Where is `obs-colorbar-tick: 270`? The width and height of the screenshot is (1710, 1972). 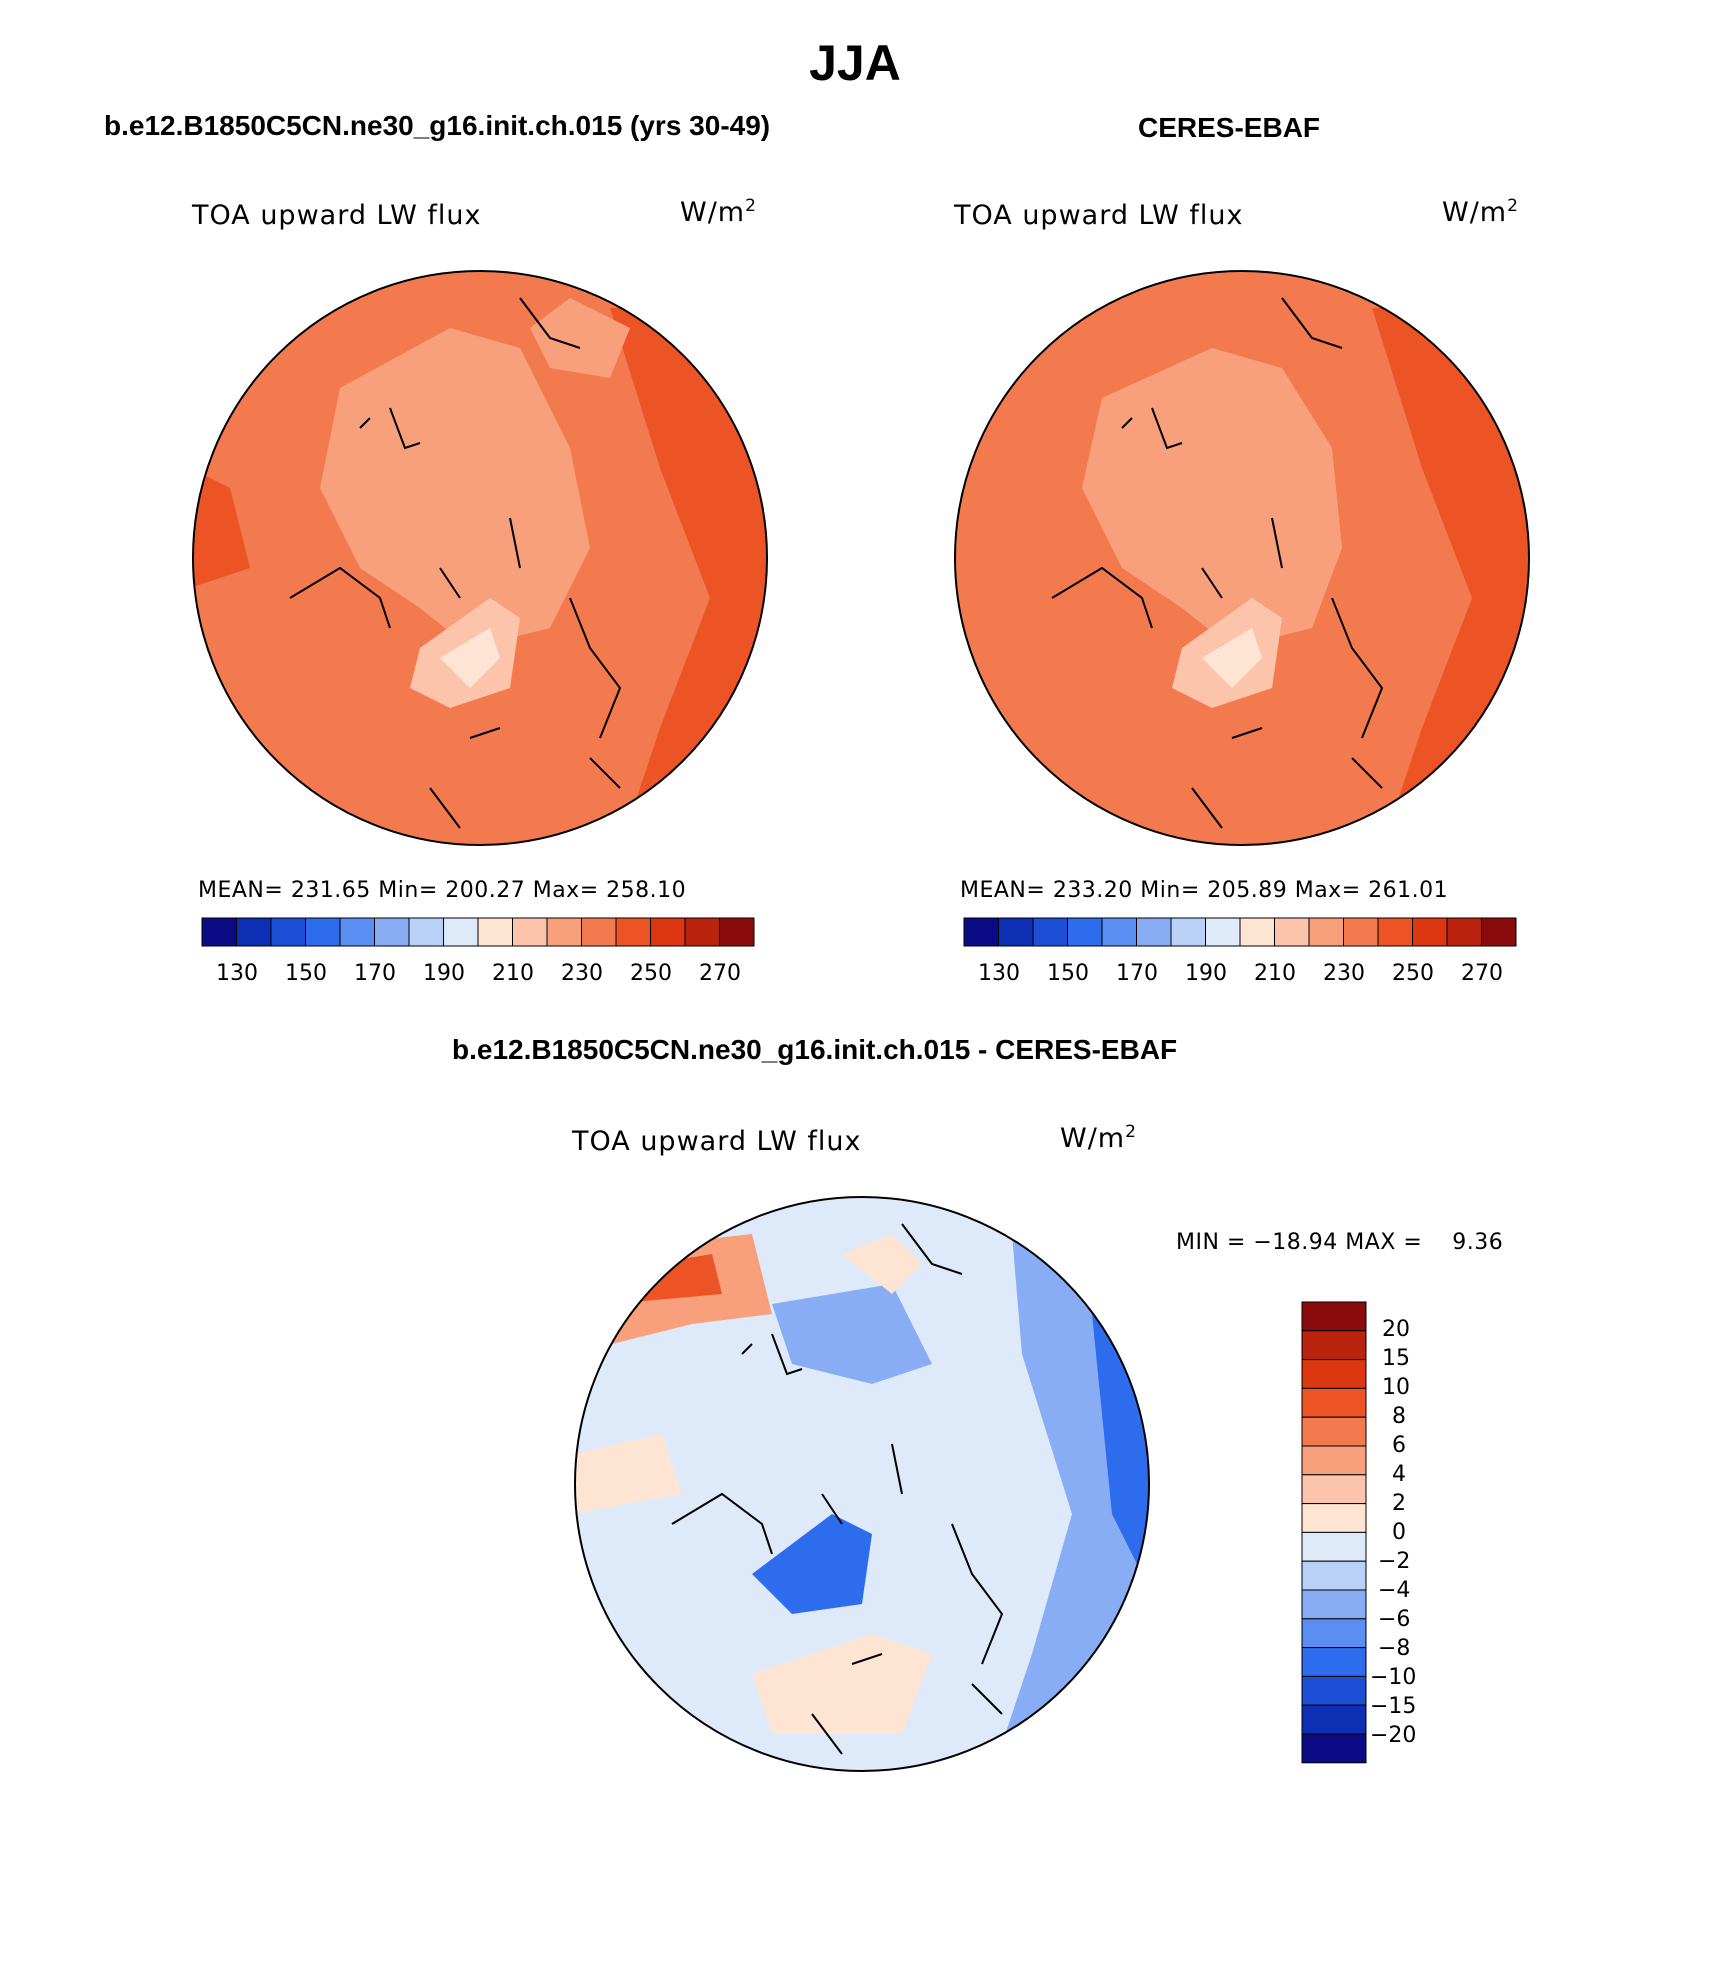 obs-colorbar-tick: 270 is located at coordinates (1482, 973).